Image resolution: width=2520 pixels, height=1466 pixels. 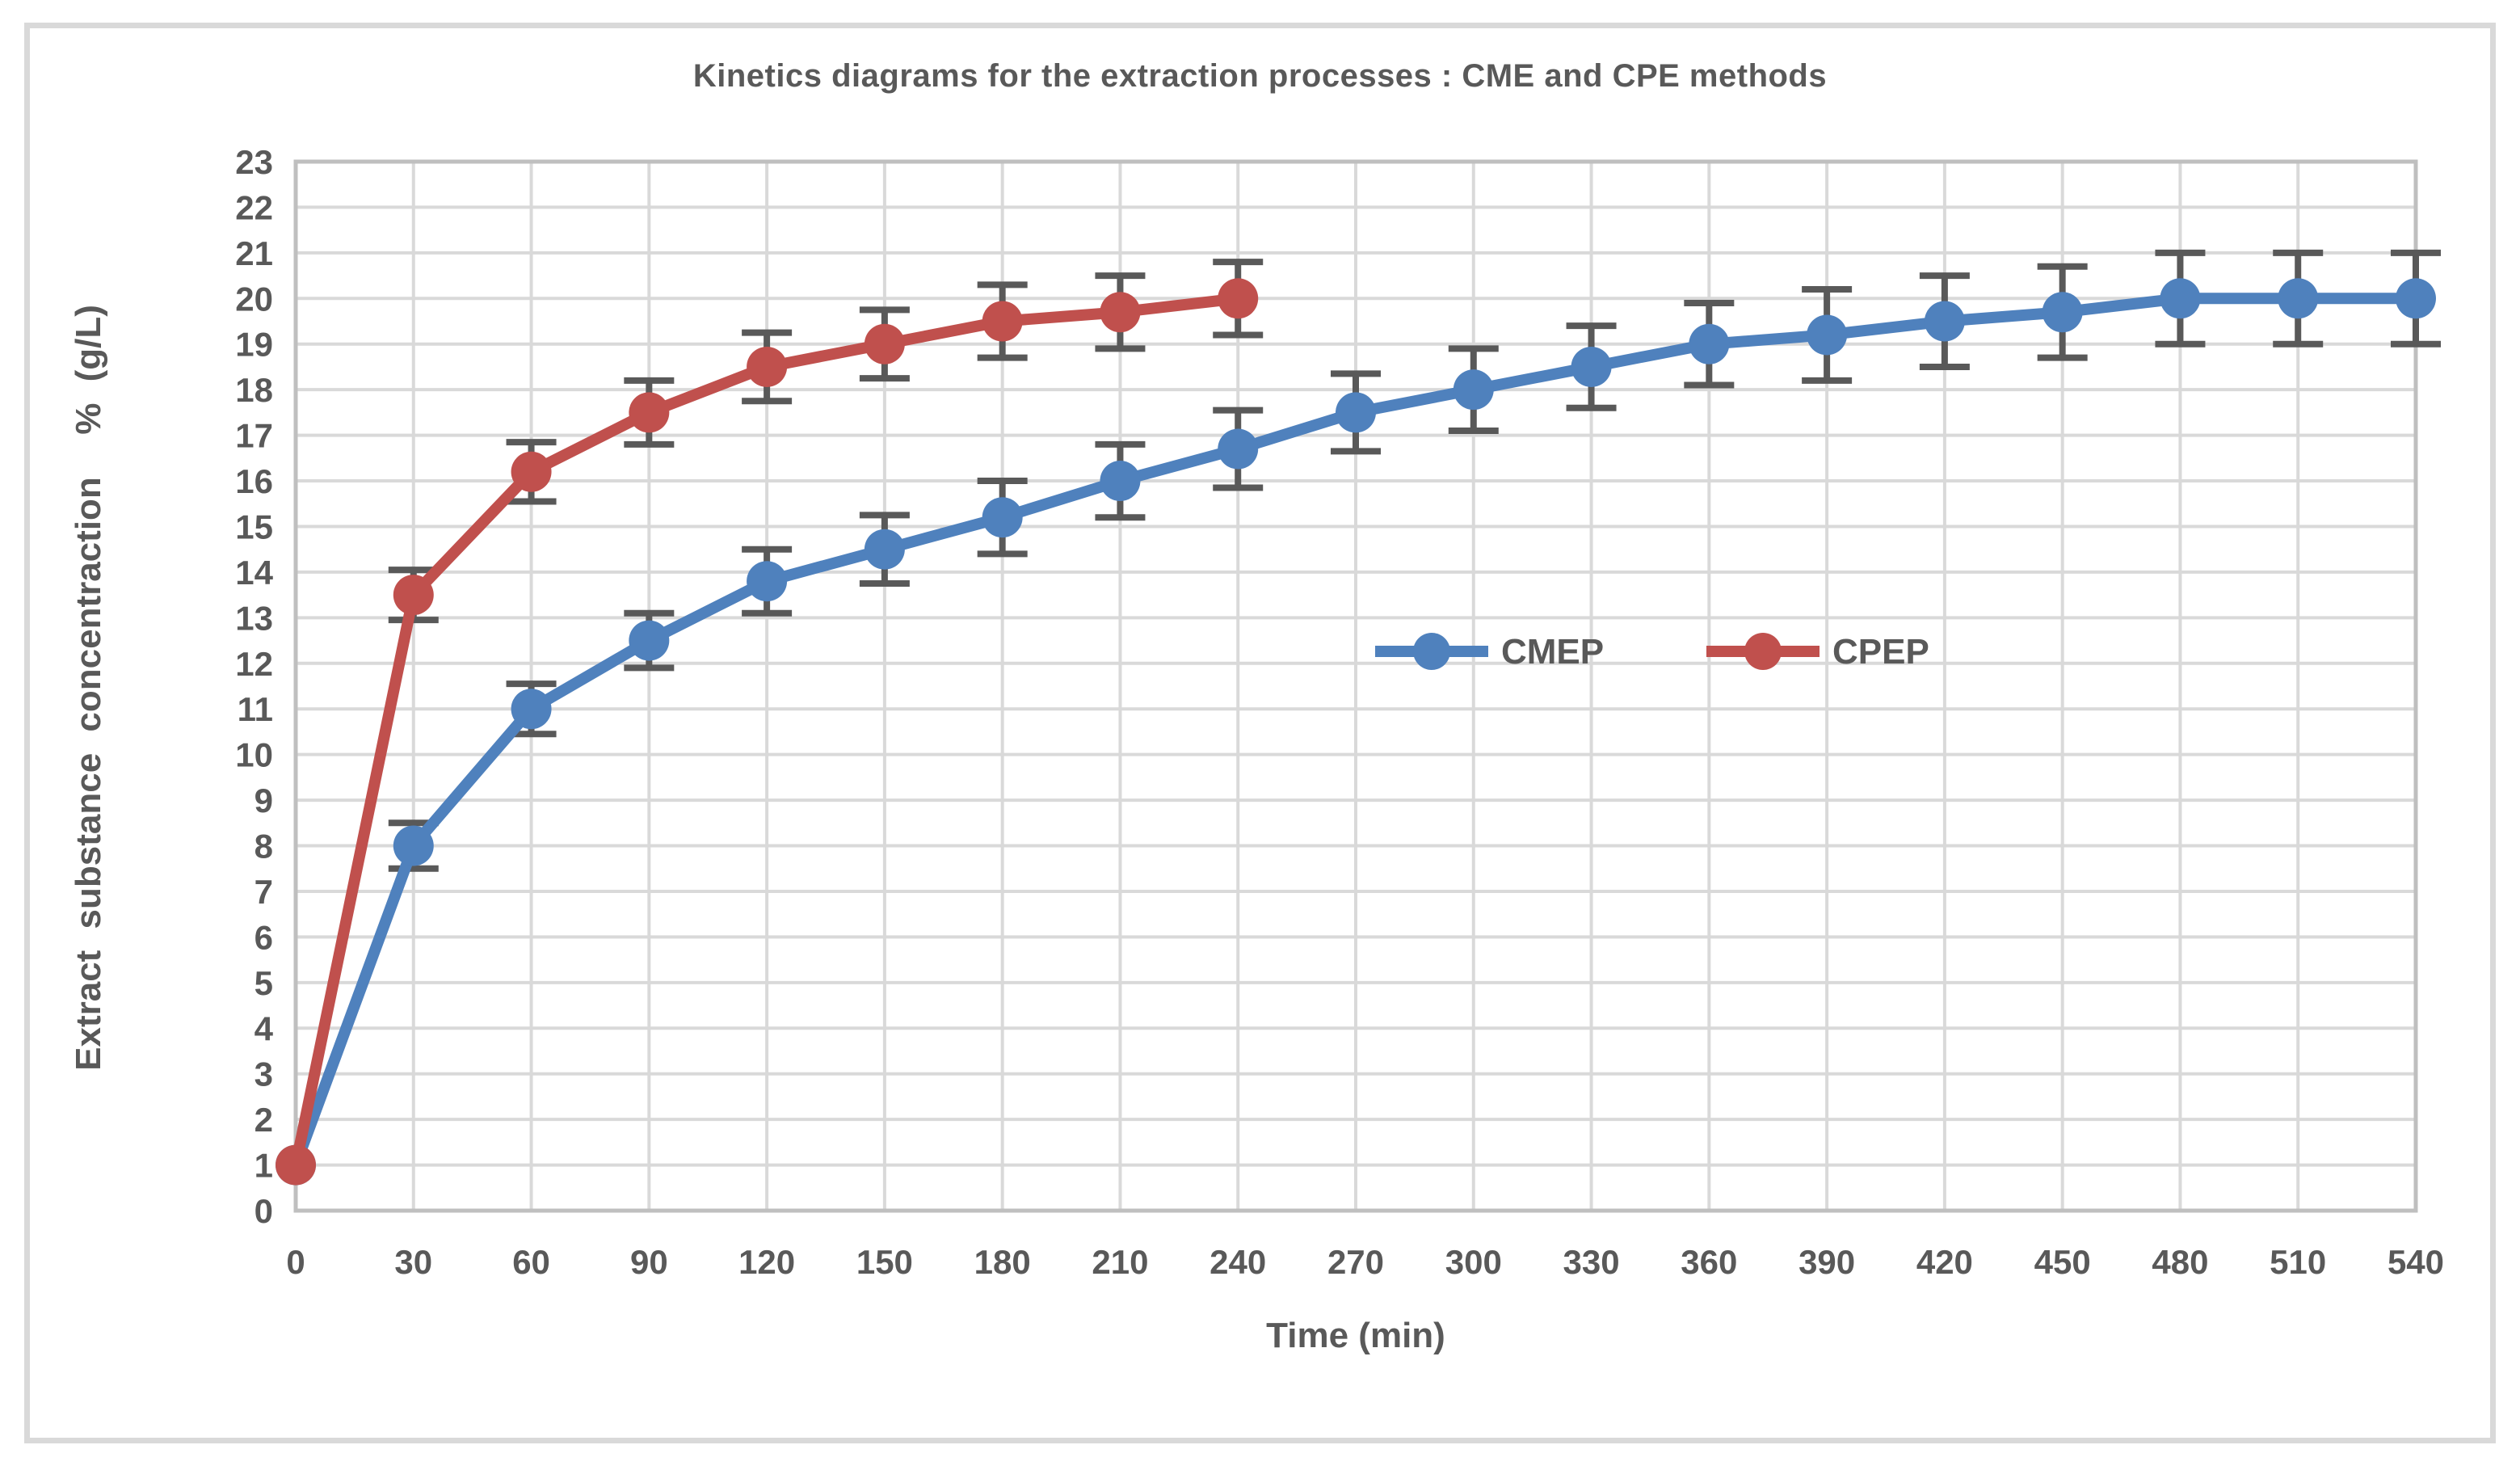 What do you see at coordinates (1238, 1262) in the screenshot?
I see `x-tick-label: 240` at bounding box center [1238, 1262].